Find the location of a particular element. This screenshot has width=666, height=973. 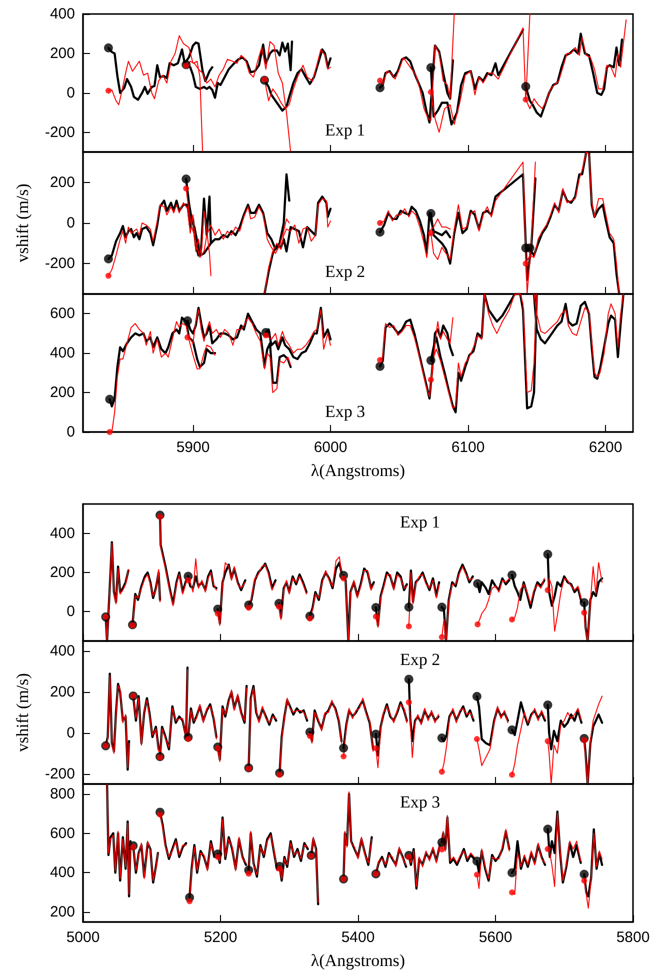

x-tick-label: 6200 is located at coordinates (605, 447).